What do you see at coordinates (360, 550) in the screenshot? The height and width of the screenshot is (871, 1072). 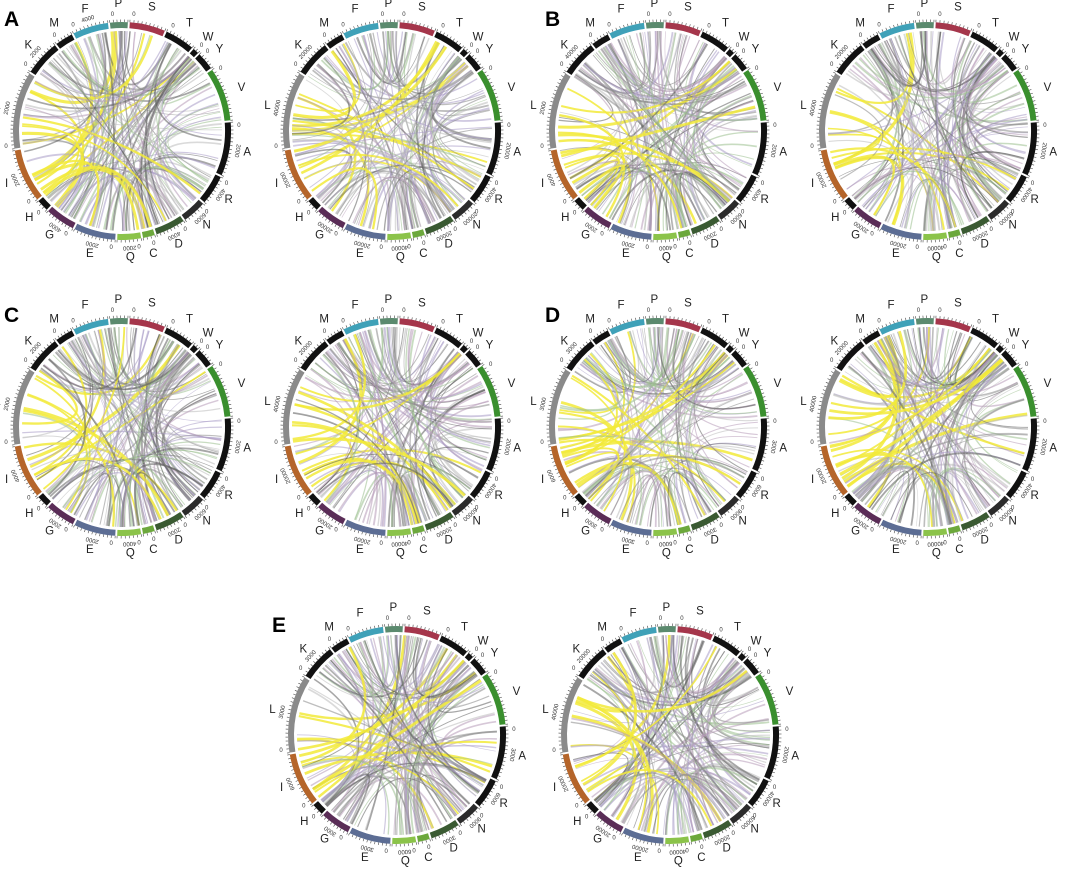 I see `amino-acid-label: E` at bounding box center [360, 550].